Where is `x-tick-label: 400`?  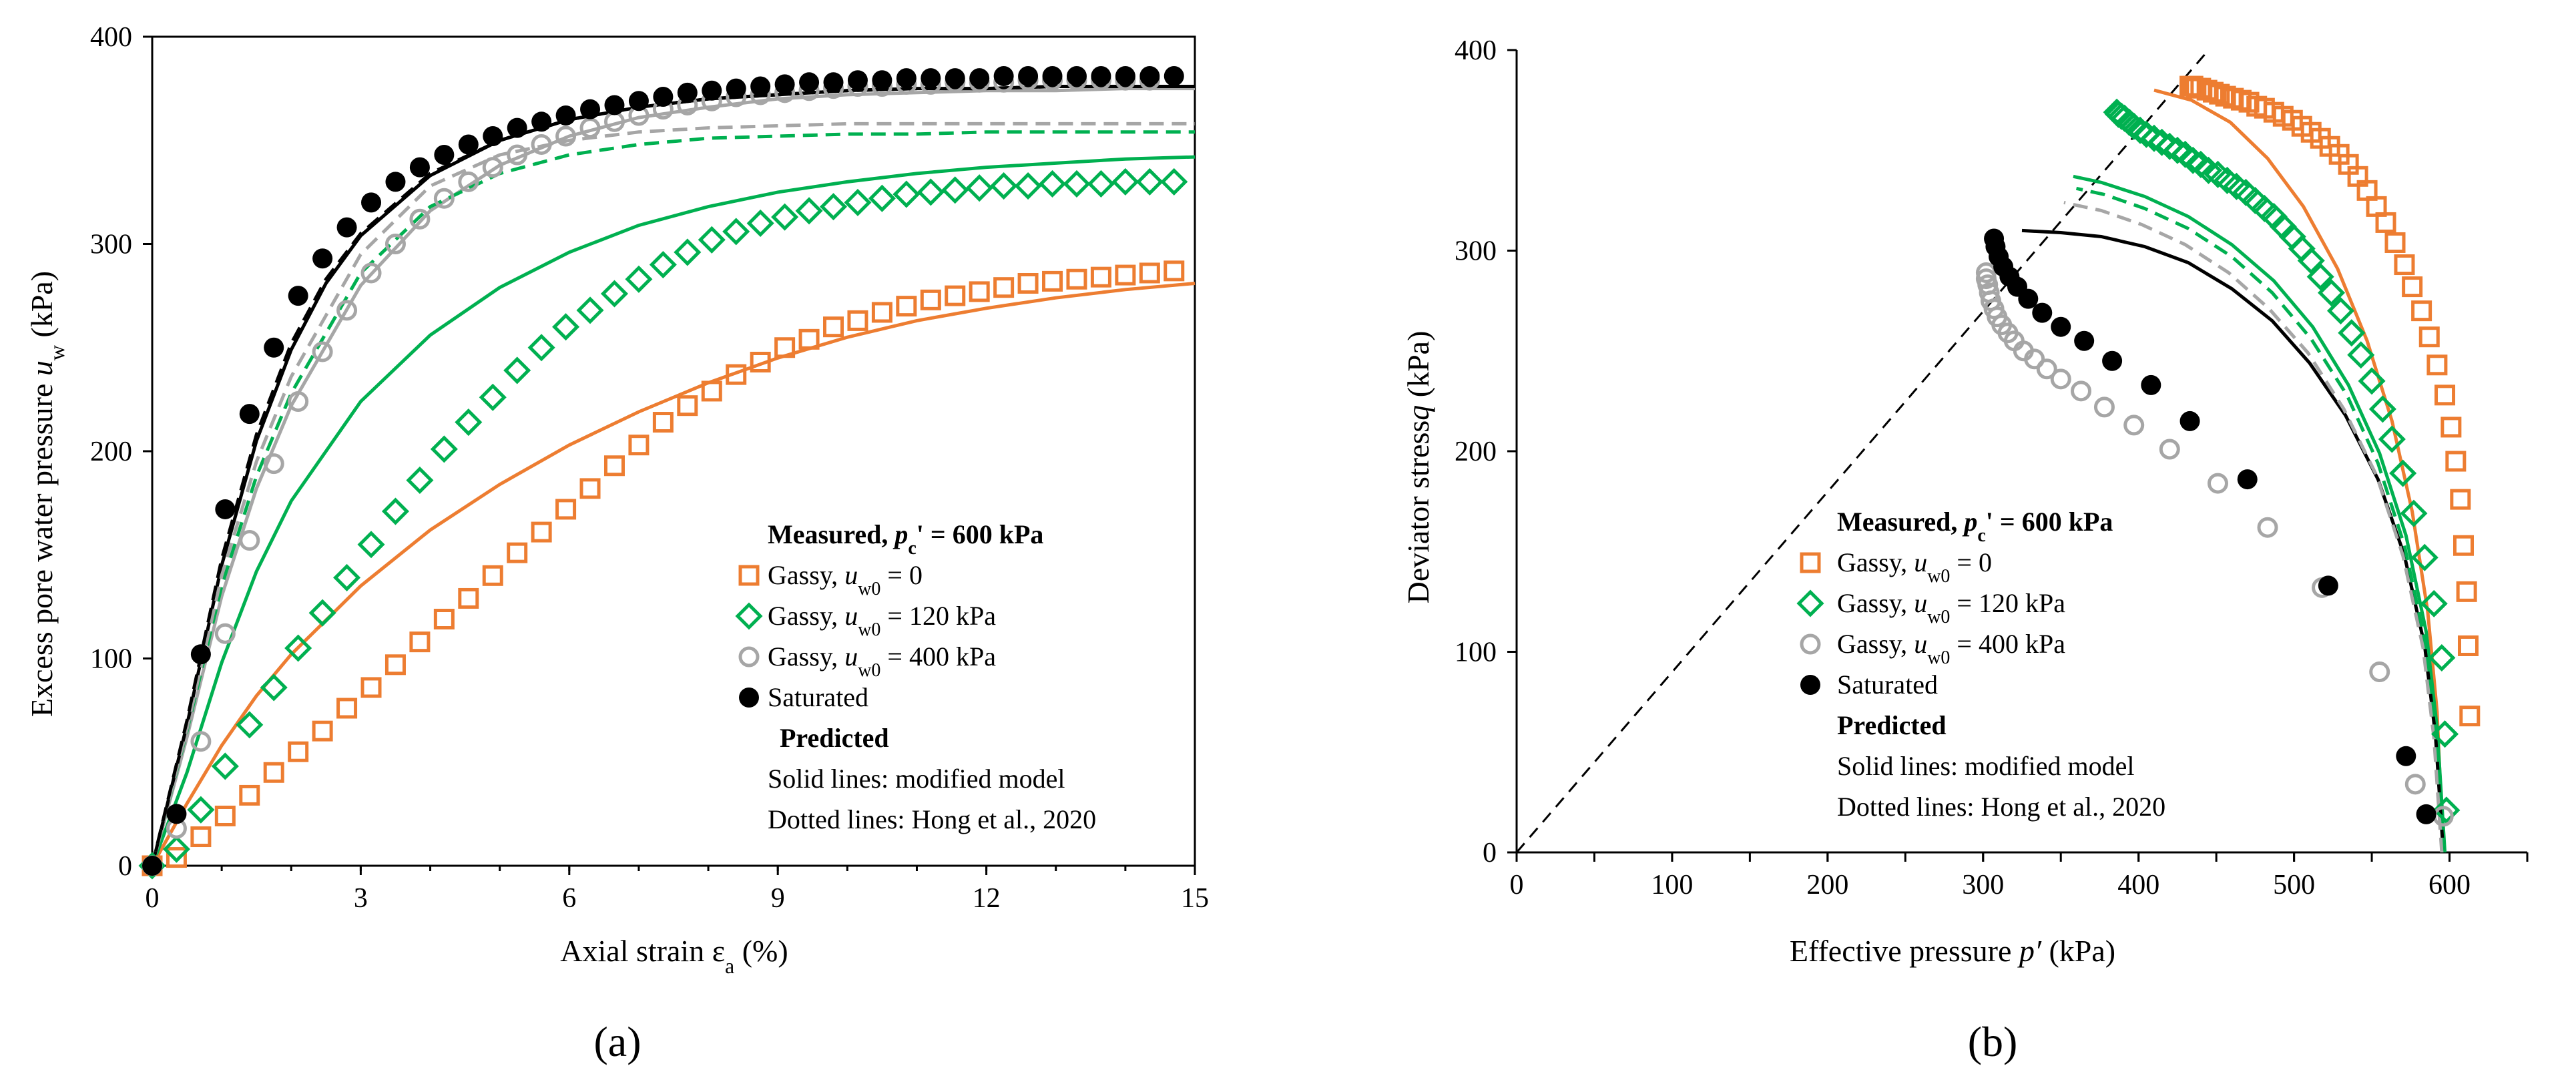
x-tick-label: 400 is located at coordinates (2138, 885).